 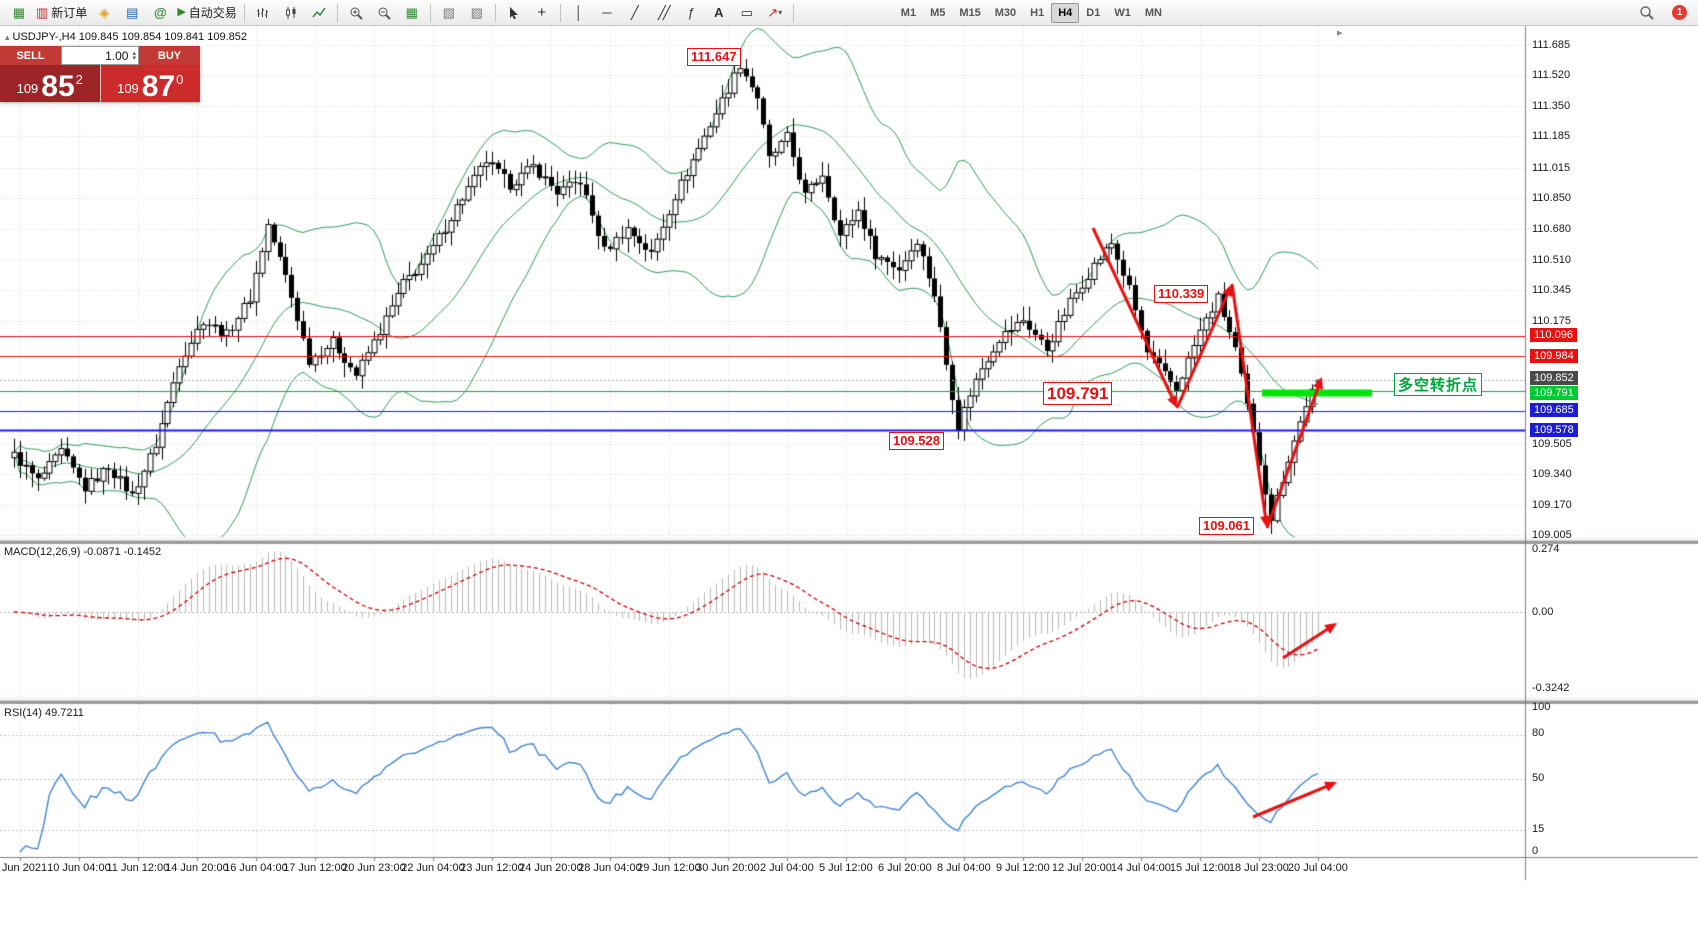 I want to click on timeframe-w1: W1, so click(x=1122, y=12).